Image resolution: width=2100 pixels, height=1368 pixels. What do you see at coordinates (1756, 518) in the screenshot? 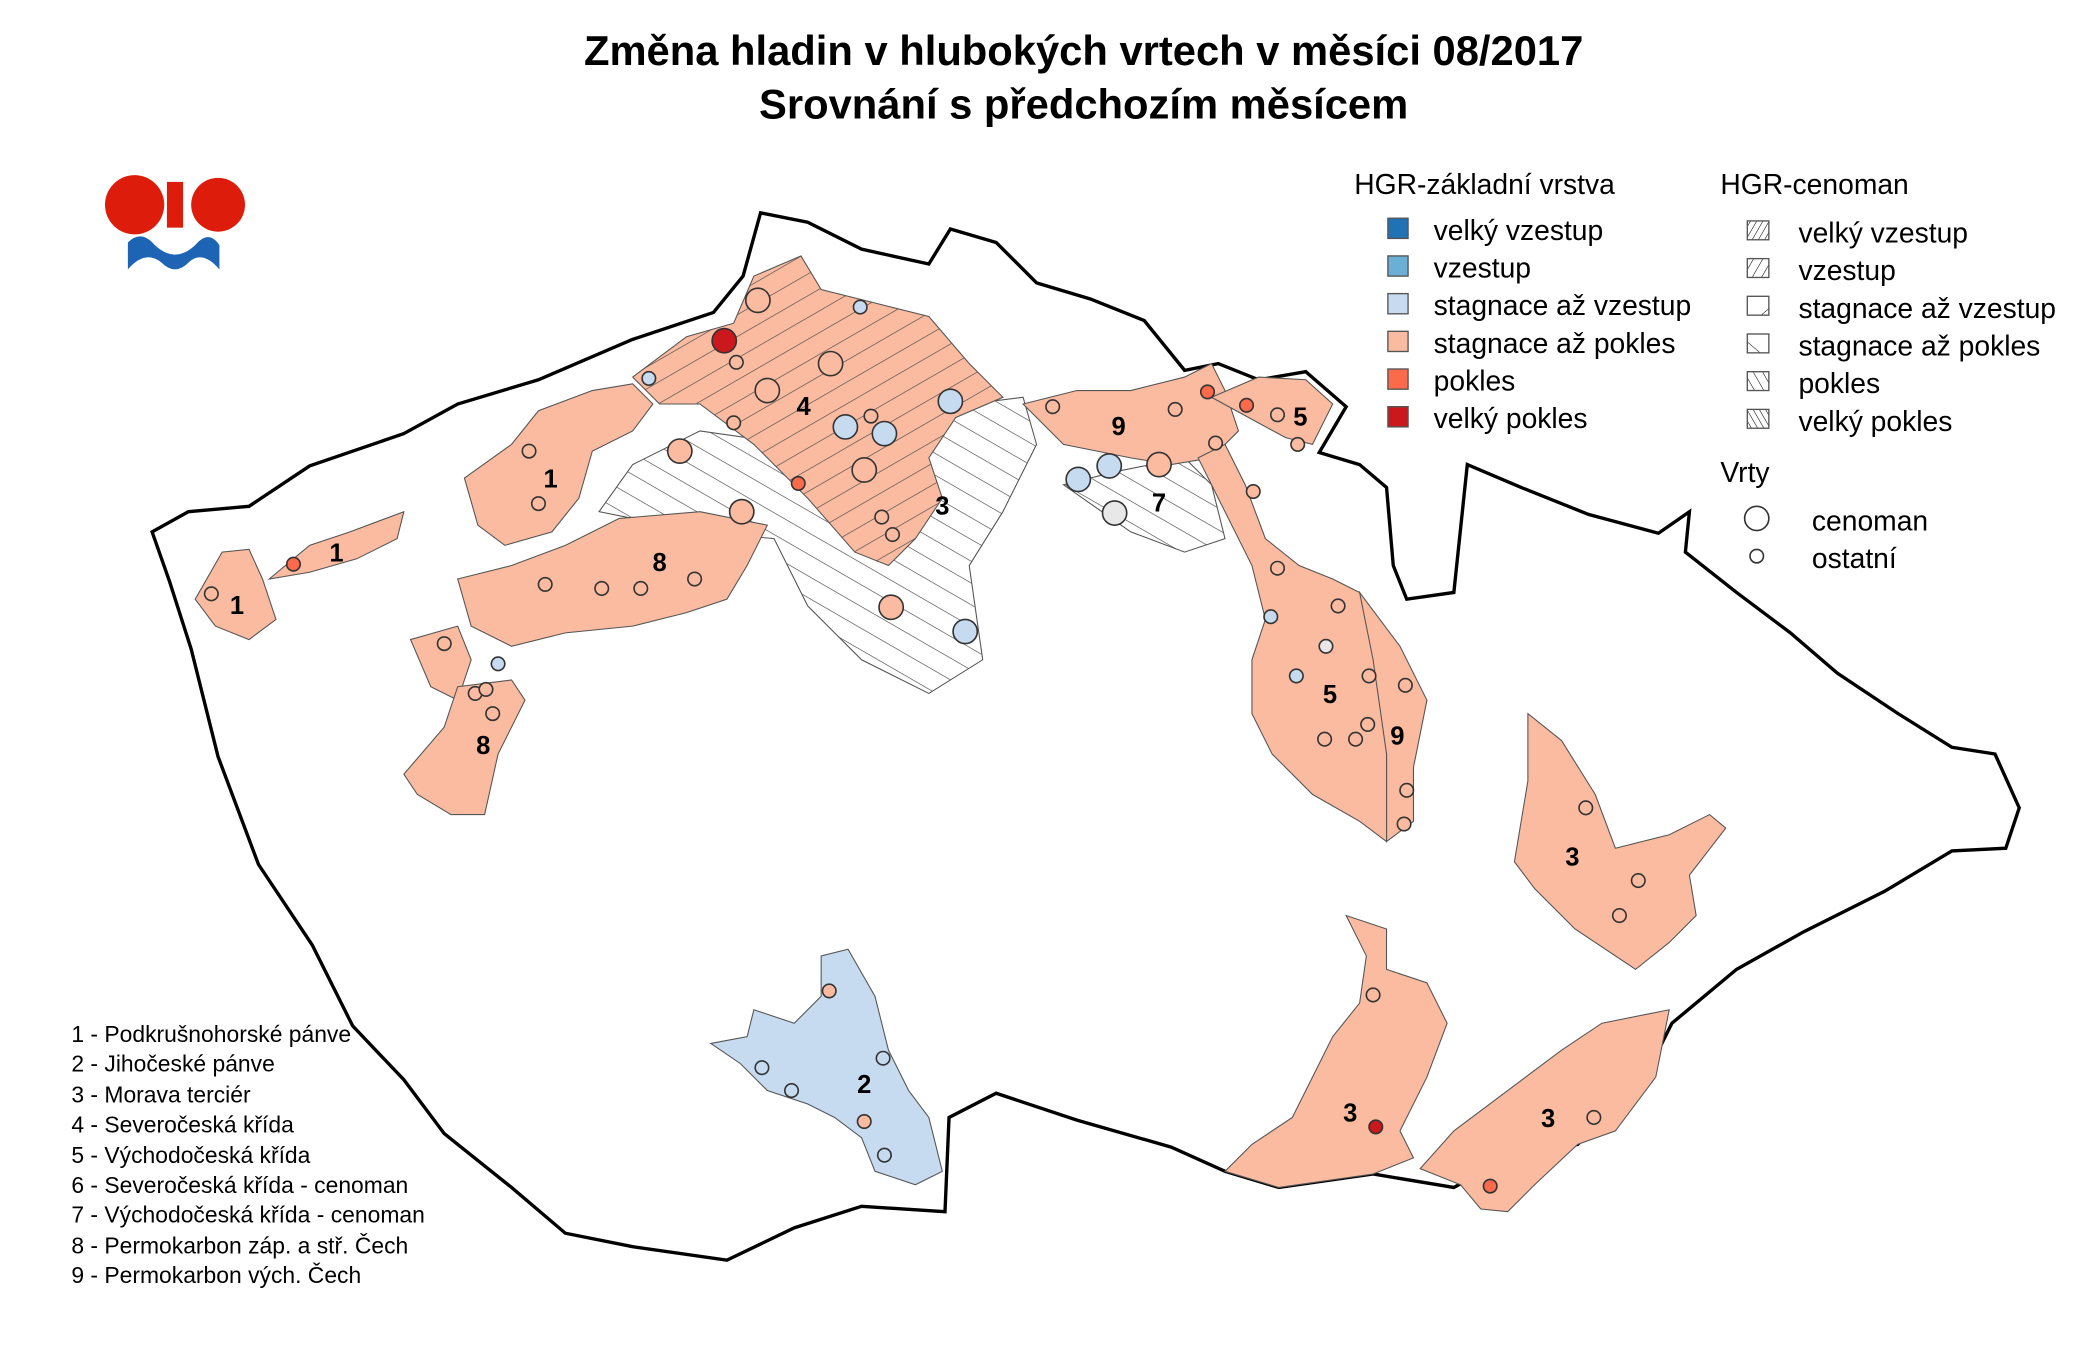
I see `legend-large-circle-icon` at bounding box center [1756, 518].